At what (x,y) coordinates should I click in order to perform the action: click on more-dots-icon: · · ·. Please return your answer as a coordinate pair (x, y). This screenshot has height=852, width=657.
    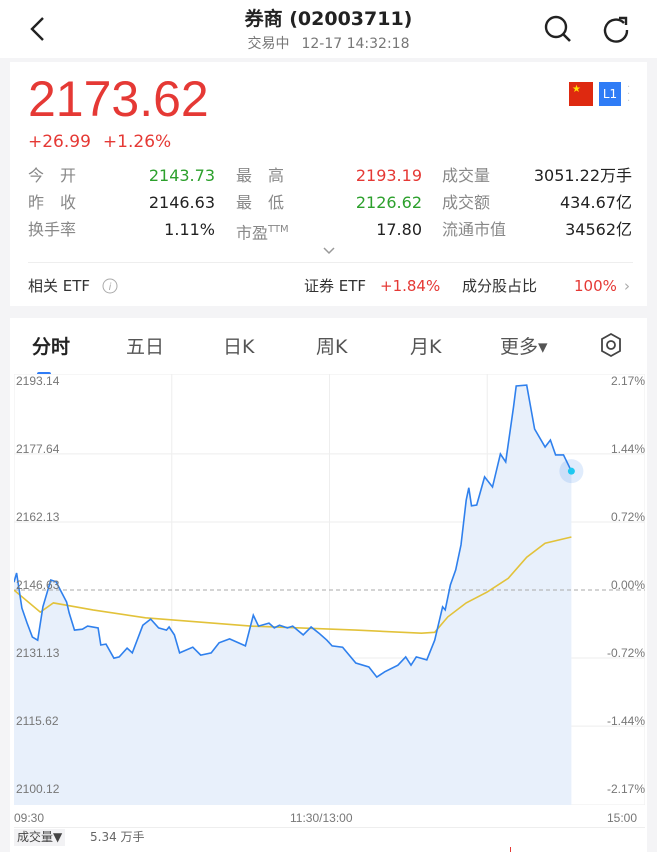
    Looking at the image, I should click on (629, 94).